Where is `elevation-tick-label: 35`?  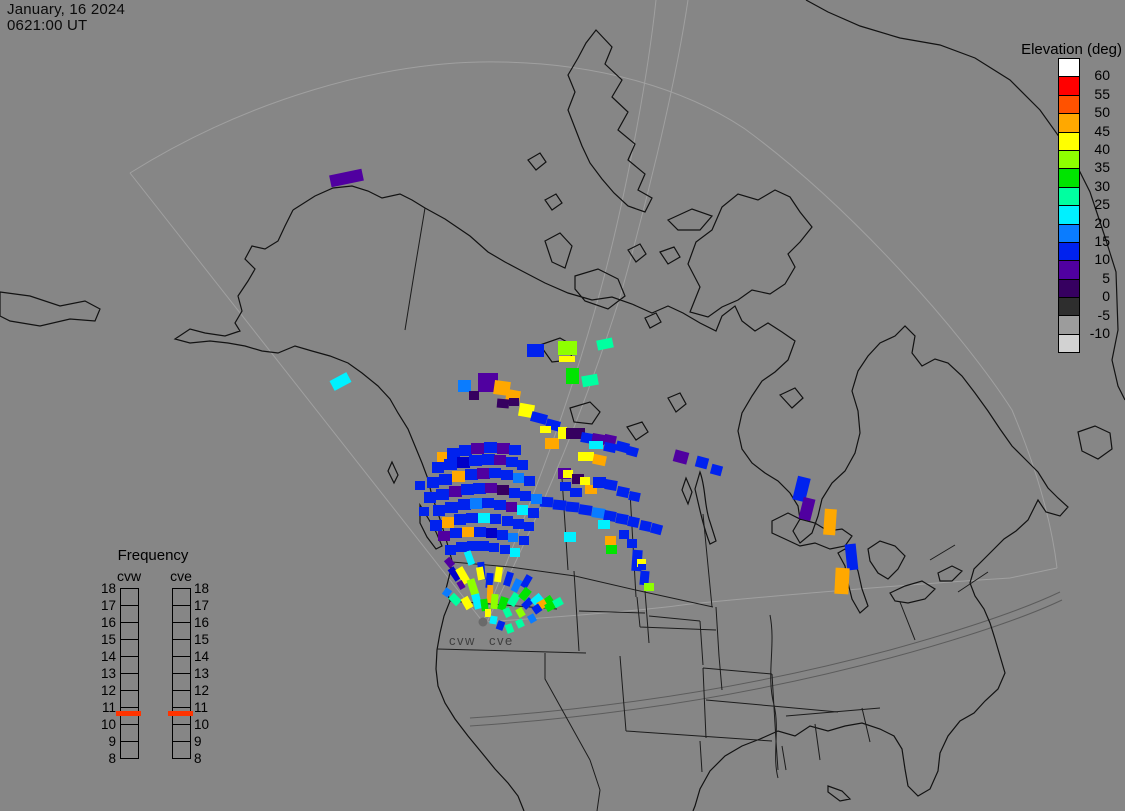 elevation-tick-label: 35 is located at coordinates (1102, 167).